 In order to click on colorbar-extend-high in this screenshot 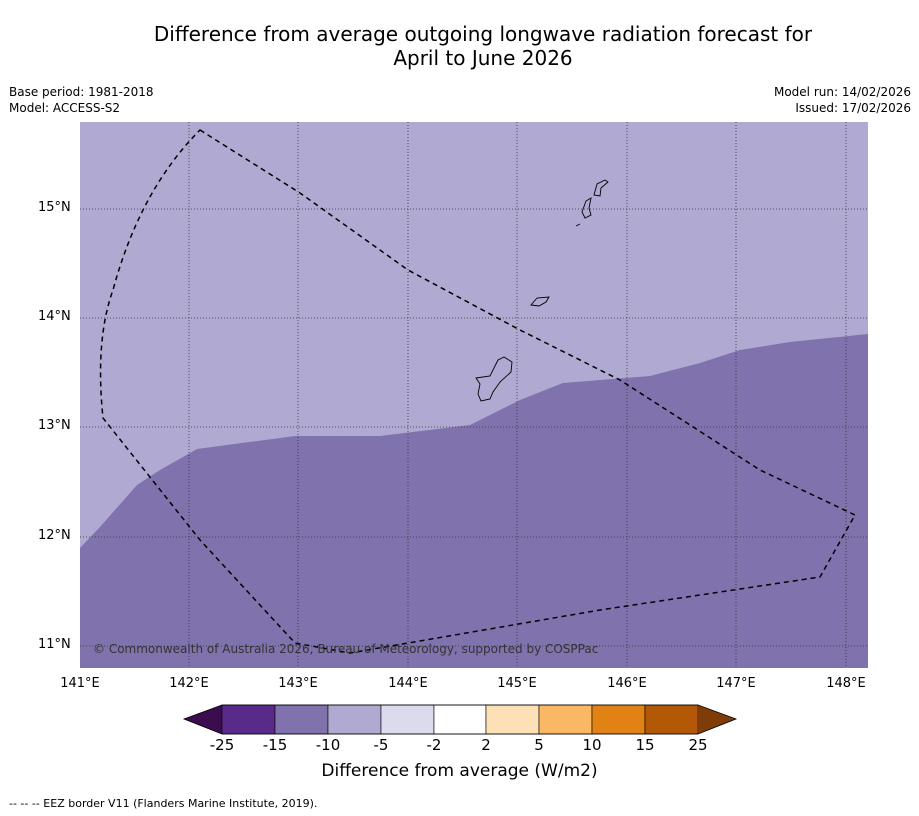, I will do `click(717, 719)`.